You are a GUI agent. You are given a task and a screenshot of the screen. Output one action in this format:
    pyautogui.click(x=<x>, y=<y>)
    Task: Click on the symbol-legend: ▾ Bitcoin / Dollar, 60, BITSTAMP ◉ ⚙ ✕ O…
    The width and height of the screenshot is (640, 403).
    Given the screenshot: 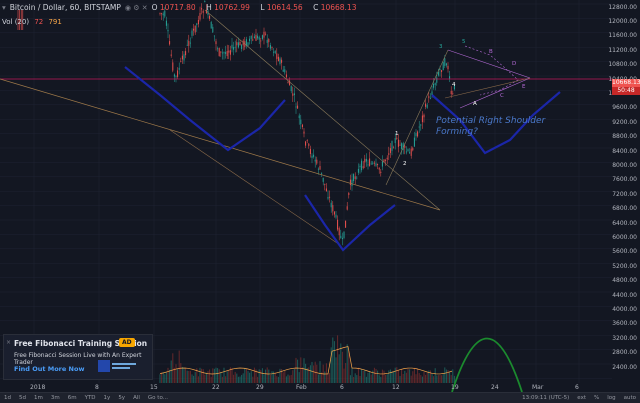 What is the action you would take?
    pyautogui.click(x=183, y=7)
    